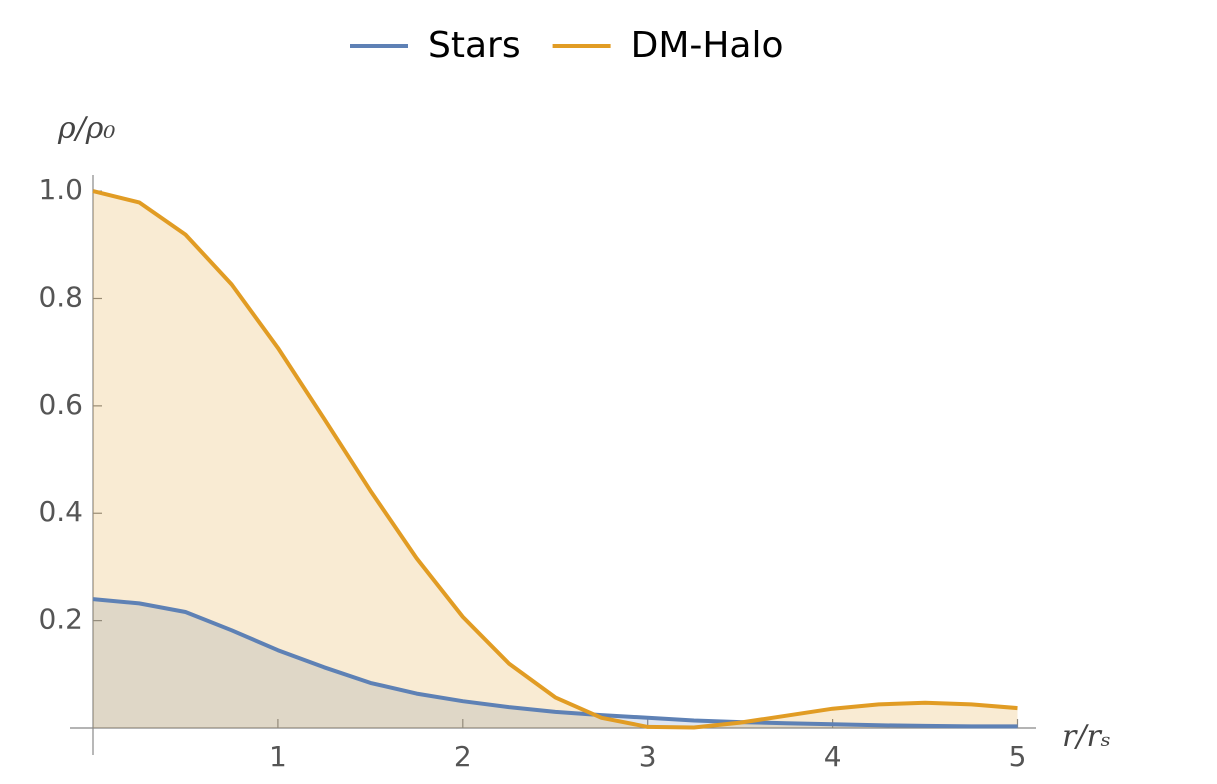 This screenshot has width=1217, height=784. Describe the element at coordinates (278, 756) in the screenshot. I see `x-tick-label: 1` at that location.